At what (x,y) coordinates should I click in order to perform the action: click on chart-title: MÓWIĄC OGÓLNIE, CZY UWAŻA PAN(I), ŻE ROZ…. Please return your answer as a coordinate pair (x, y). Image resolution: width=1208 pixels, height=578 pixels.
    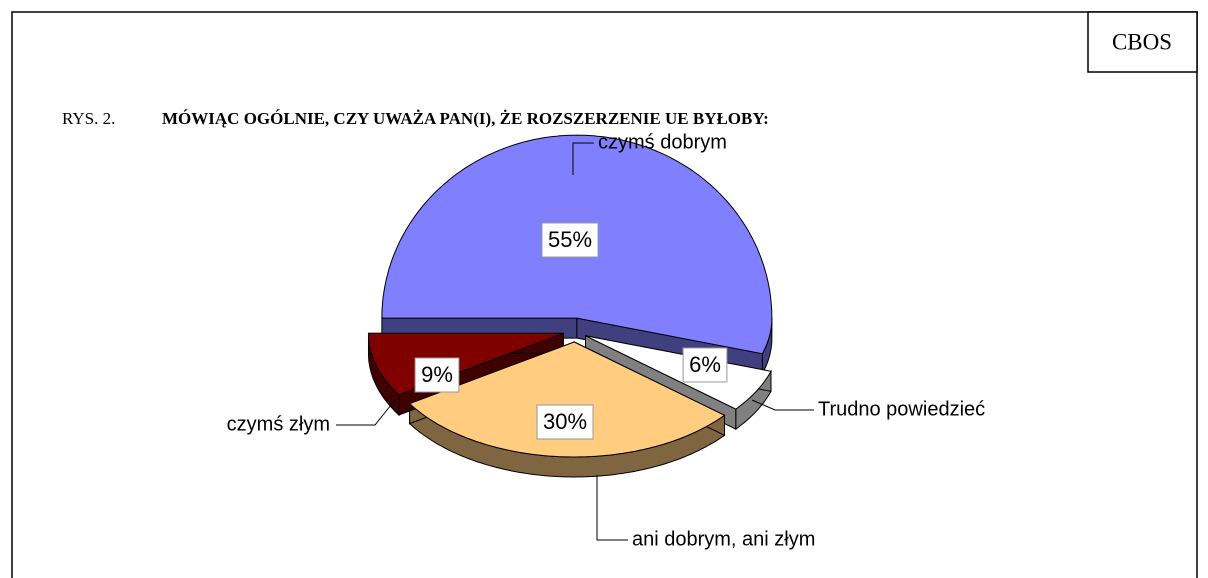
    Looking at the image, I should click on (465, 118).